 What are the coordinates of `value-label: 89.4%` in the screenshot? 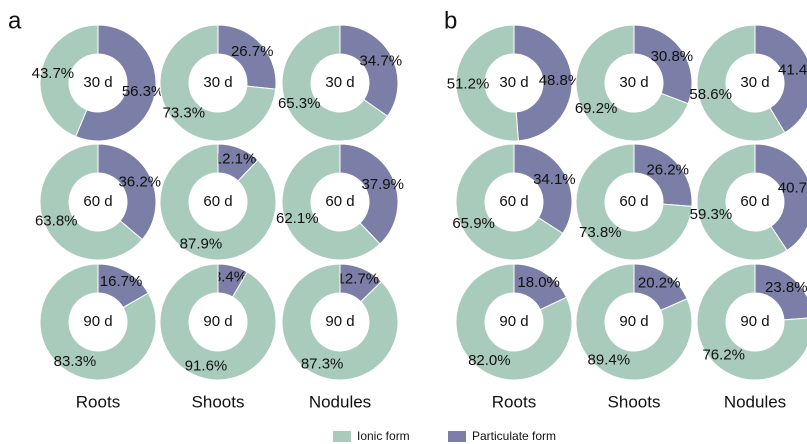 It's located at (609, 359).